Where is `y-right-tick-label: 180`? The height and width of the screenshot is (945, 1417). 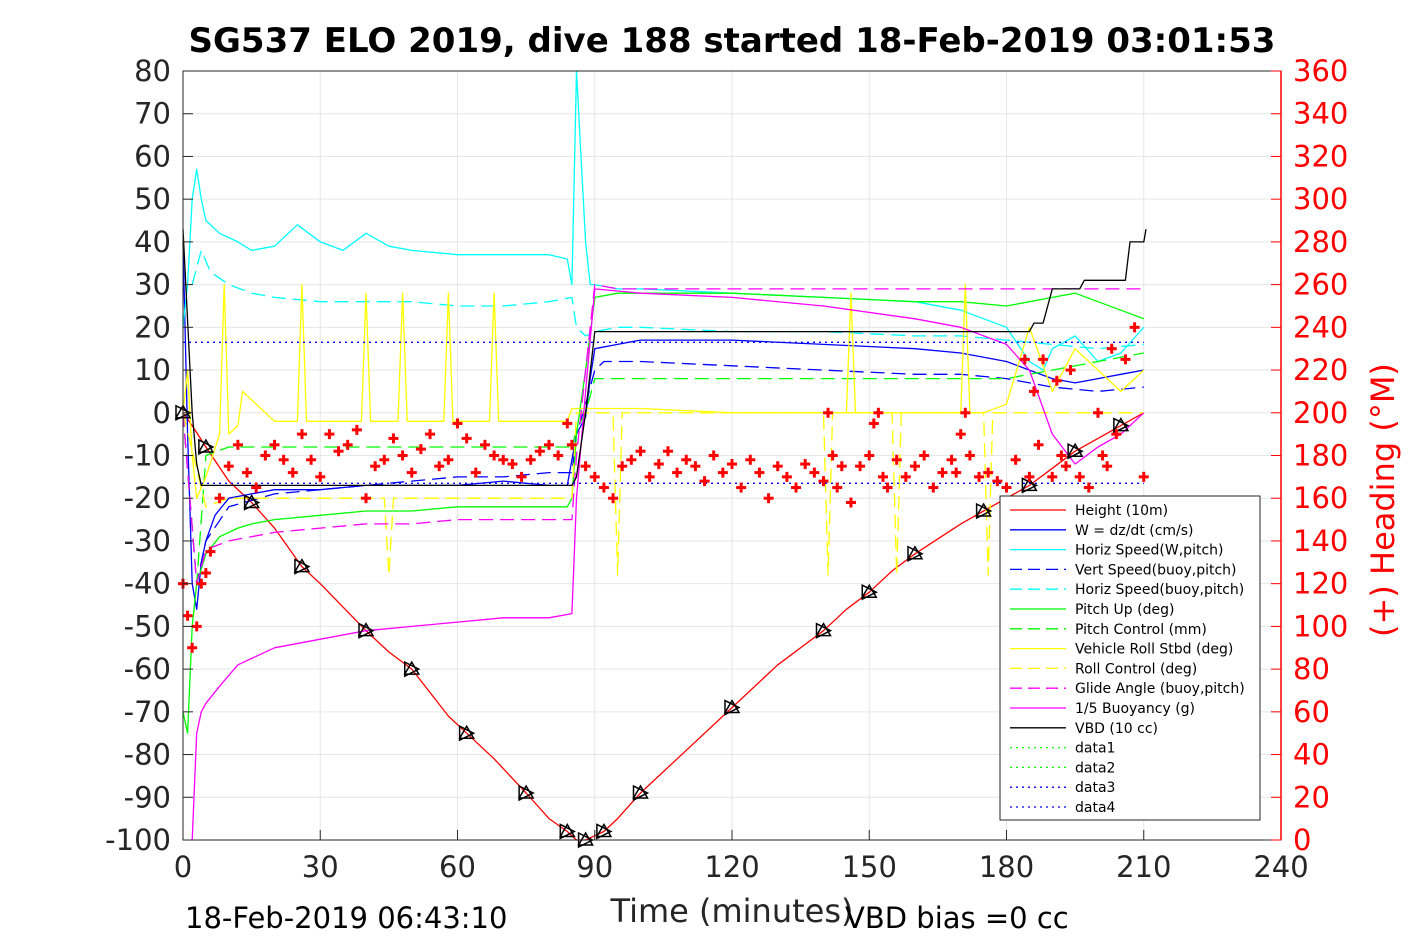
y-right-tick-label: 180 is located at coordinates (1320, 456).